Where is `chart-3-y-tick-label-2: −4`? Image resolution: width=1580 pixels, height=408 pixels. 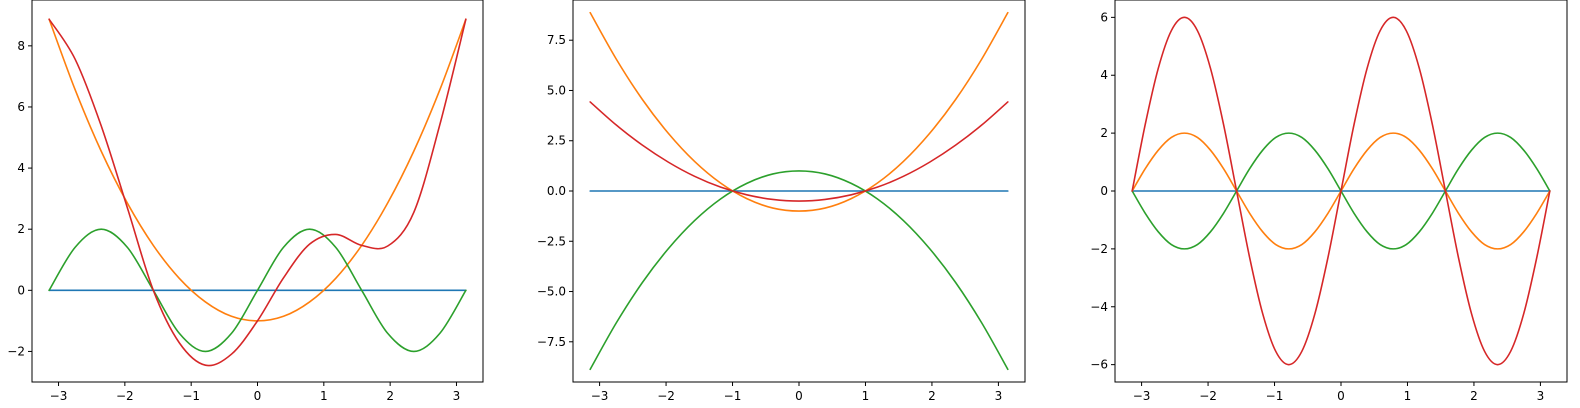 chart-3-y-tick-label-2: −4 is located at coordinates (1099, 307).